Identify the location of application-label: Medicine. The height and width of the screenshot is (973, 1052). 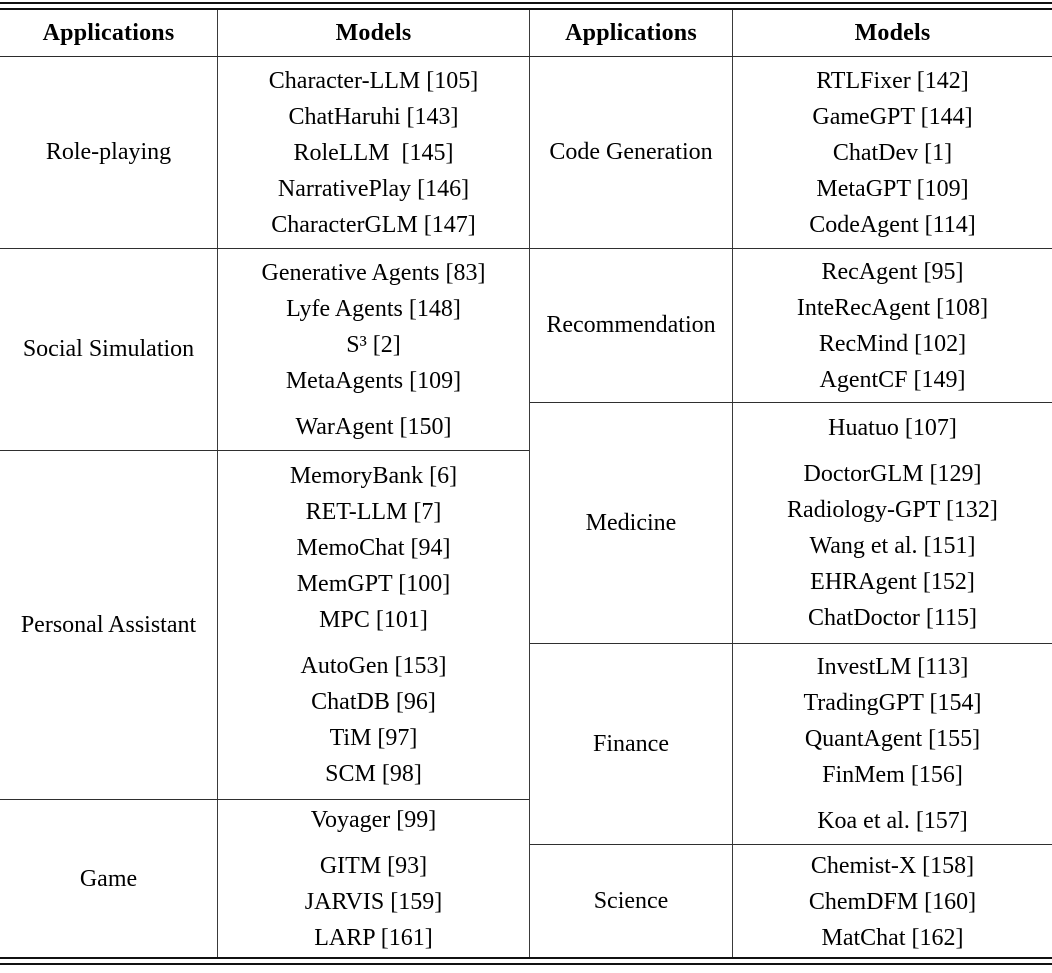
(631, 523).